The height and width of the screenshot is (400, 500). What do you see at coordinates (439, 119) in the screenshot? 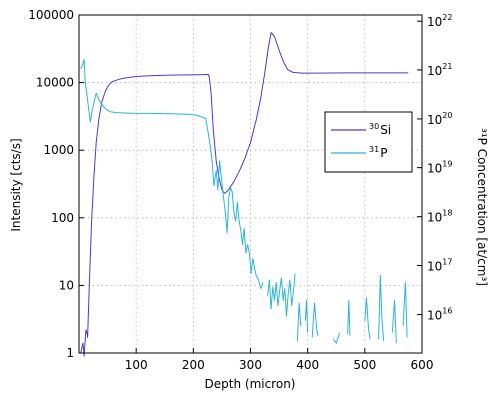
I see `right-y-tick-label: 1020` at bounding box center [439, 119].